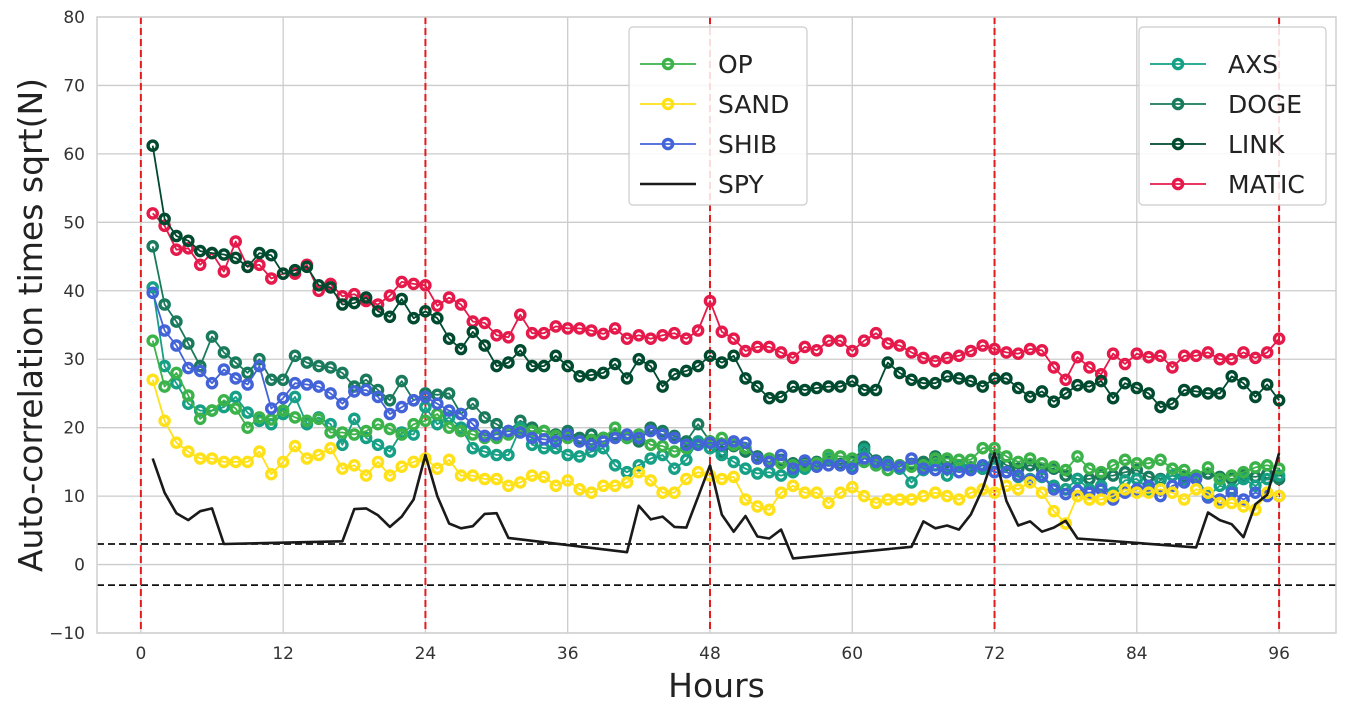  What do you see at coordinates (74, 18) in the screenshot?
I see `y-tick-label: 80` at bounding box center [74, 18].